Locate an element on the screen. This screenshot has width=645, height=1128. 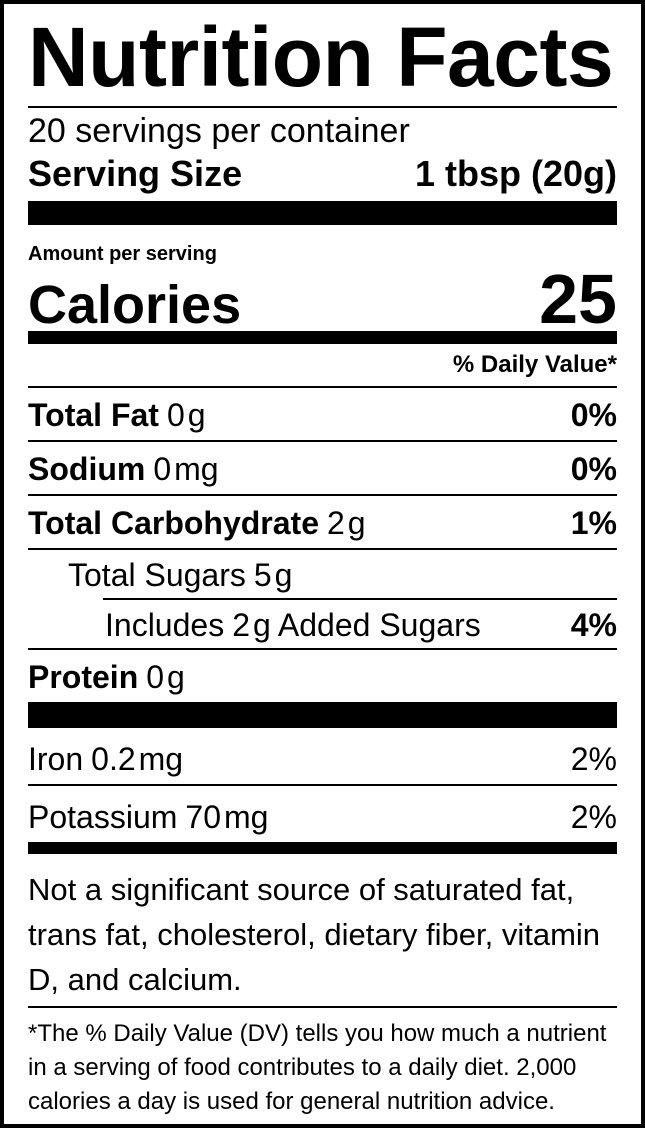
mineral-row-potassium: Potassium 70mg 2% is located at coordinates (322, 814).